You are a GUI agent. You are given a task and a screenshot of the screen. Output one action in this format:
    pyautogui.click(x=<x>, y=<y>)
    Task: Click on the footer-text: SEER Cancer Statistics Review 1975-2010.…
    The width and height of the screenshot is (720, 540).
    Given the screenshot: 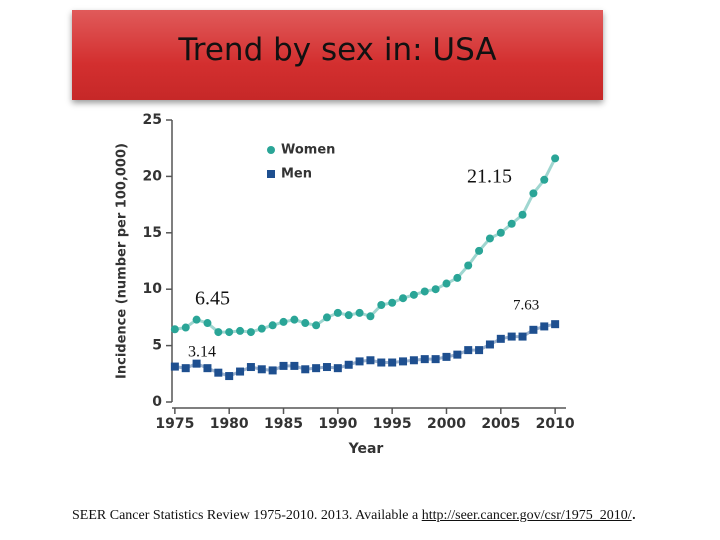 What is the action you would take?
    pyautogui.click(x=247, y=515)
    